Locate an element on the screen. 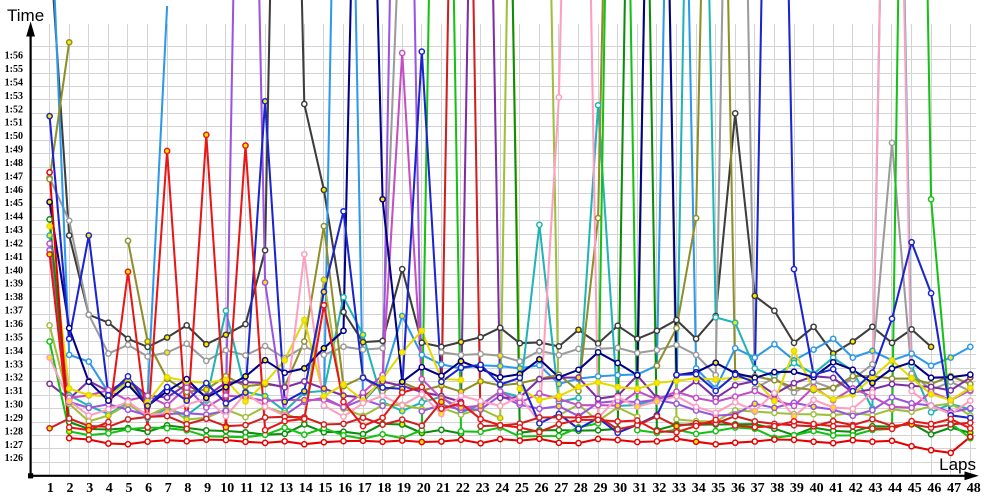 The image size is (1000, 500). svg-text: 28 is located at coordinates (581, 488).